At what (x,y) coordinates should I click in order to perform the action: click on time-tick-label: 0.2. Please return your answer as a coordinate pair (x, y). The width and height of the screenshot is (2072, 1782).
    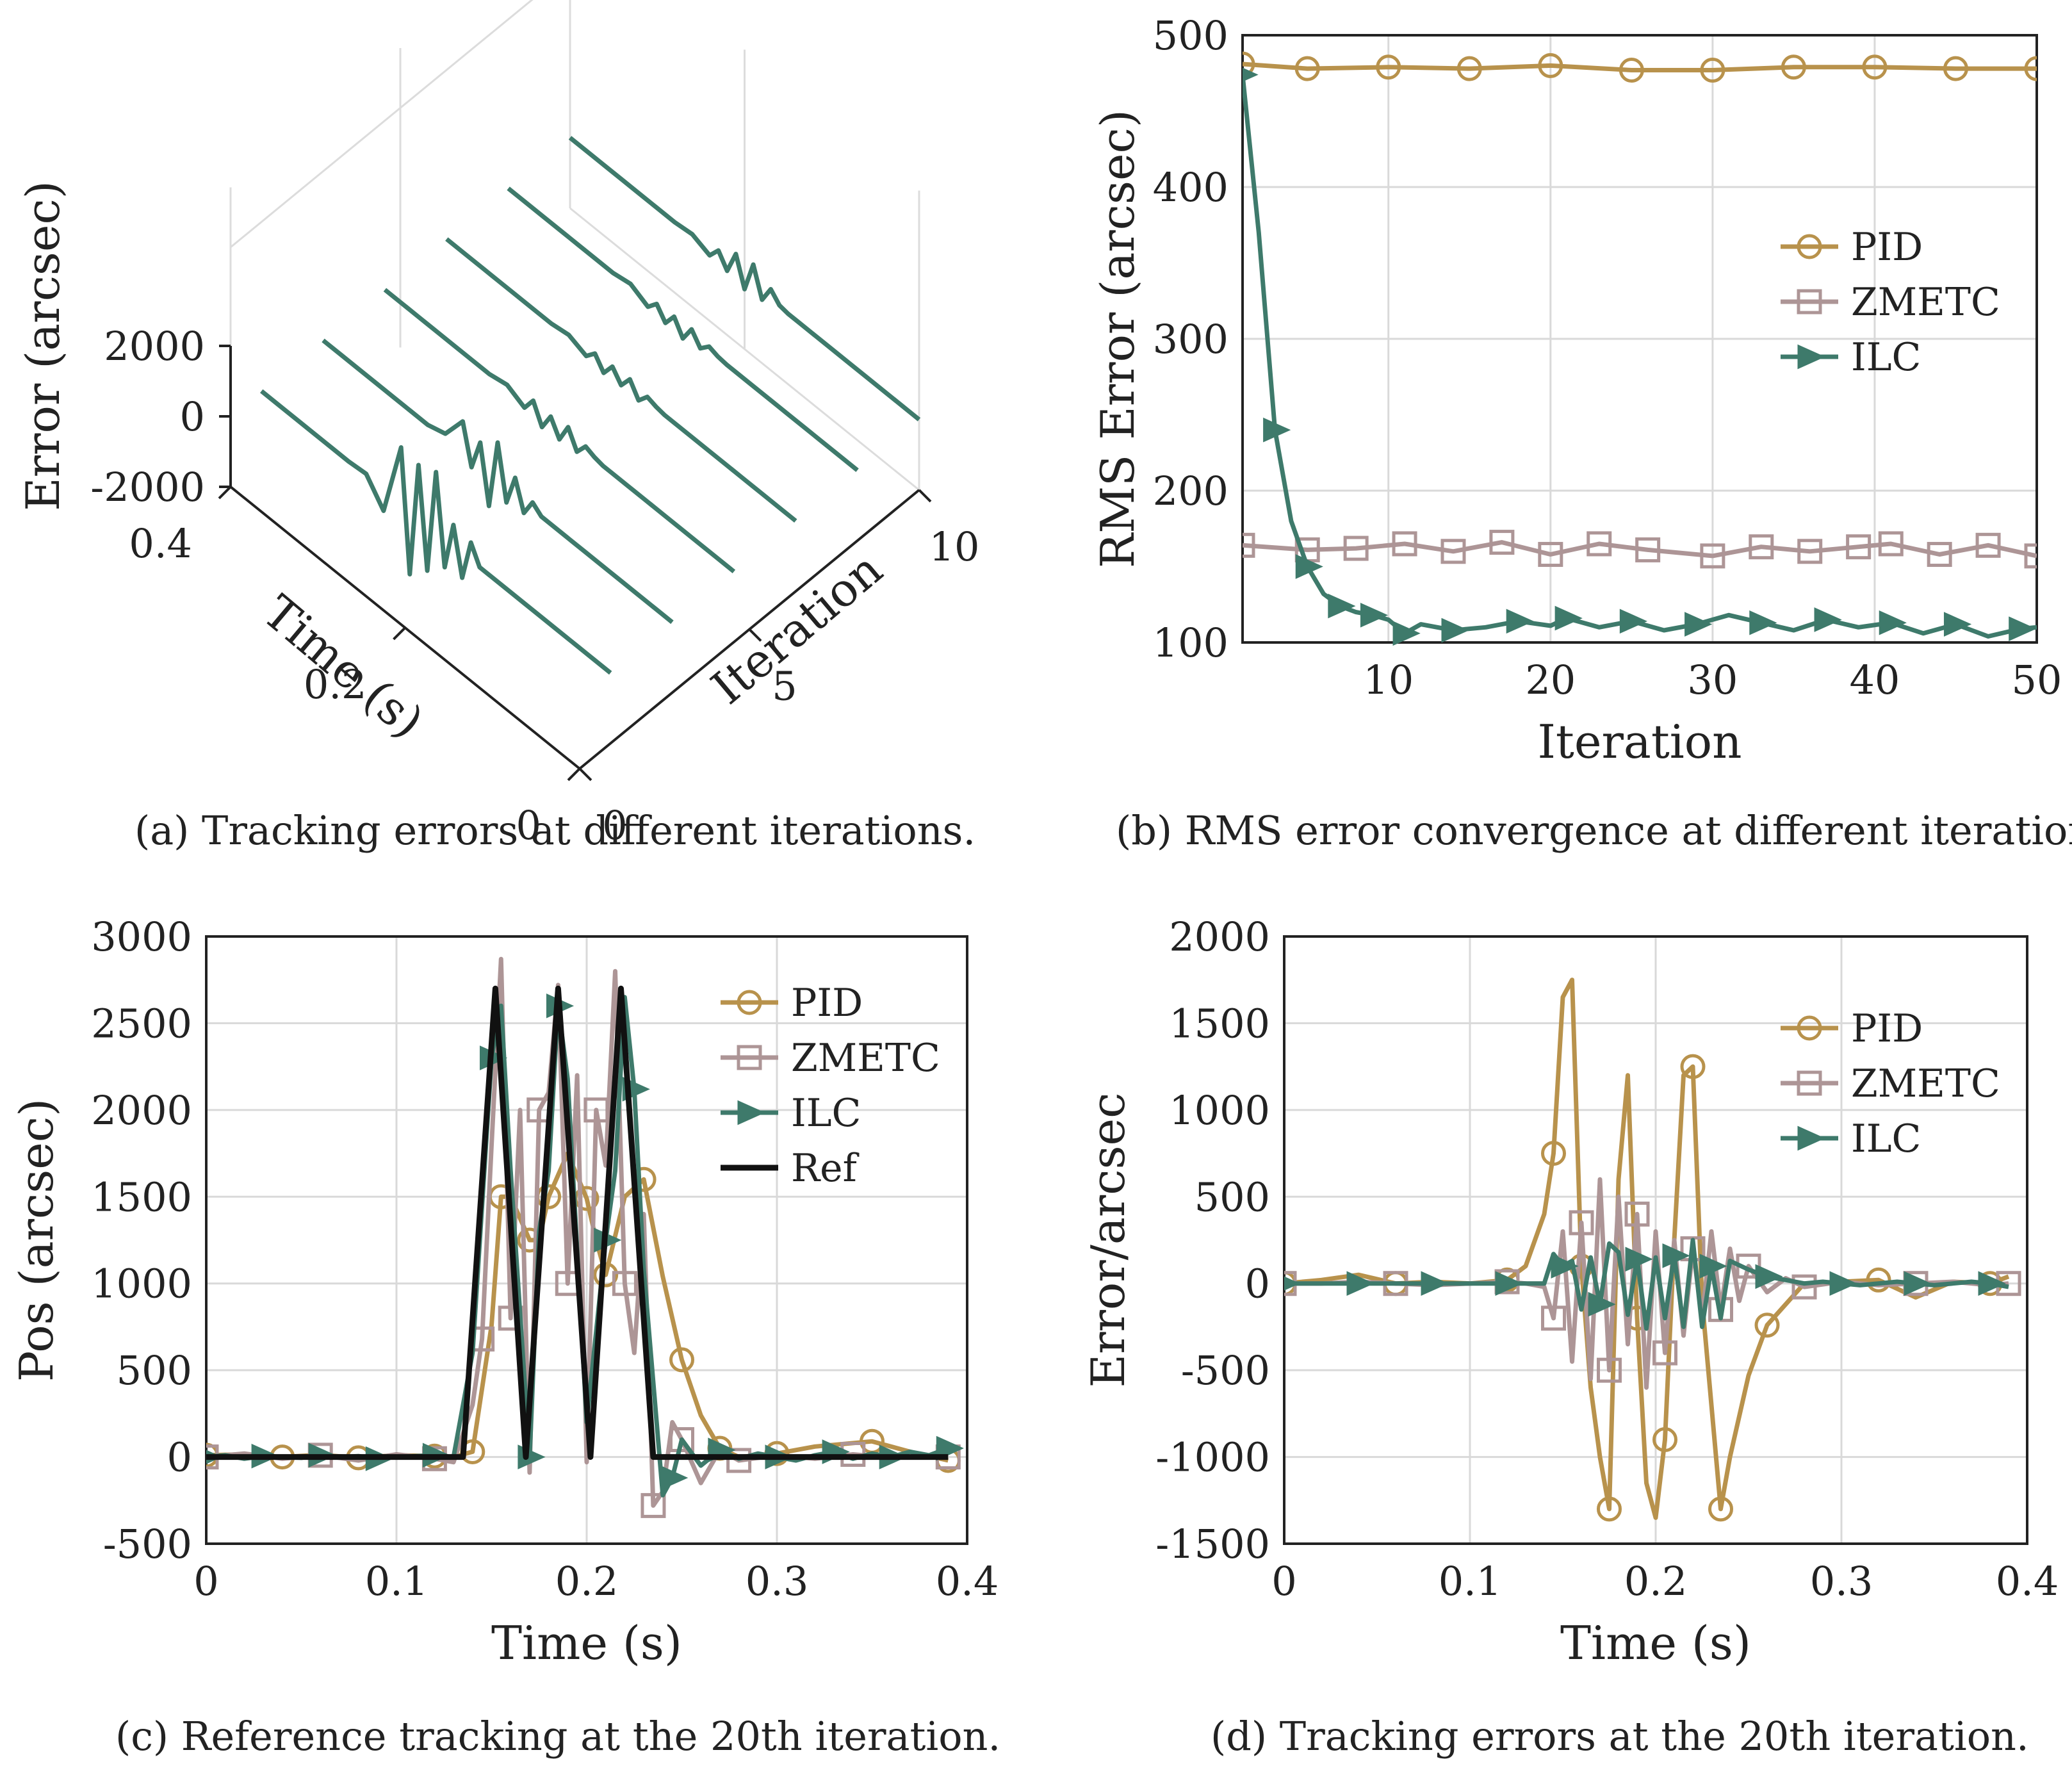
    Looking at the image, I should click on (335, 684).